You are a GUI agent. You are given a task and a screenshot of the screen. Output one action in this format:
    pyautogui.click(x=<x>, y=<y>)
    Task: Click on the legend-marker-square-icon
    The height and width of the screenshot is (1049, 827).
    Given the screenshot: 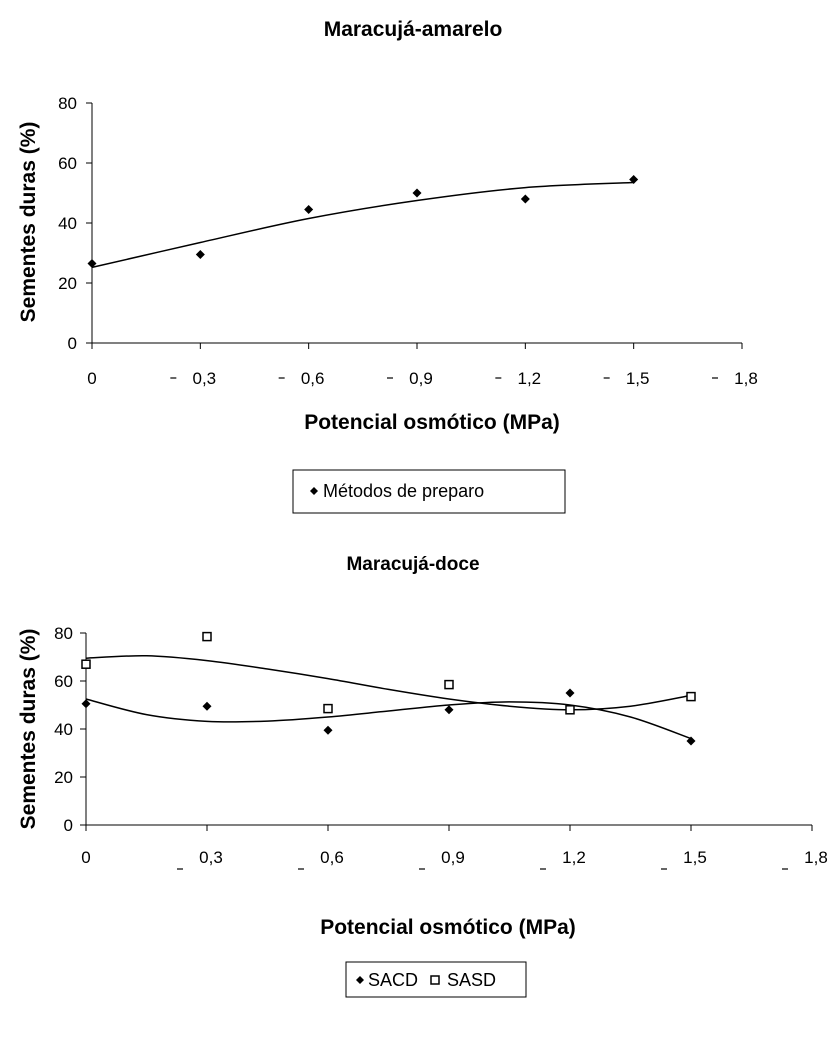 What is the action you would take?
    pyautogui.click(x=435, y=980)
    